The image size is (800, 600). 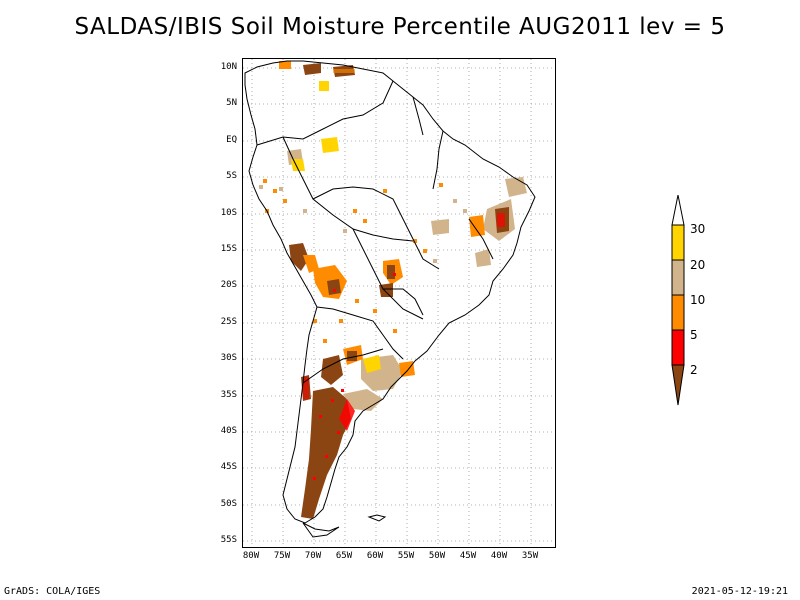 What do you see at coordinates (228, 504) in the screenshot?
I see `lat-label: 50S` at bounding box center [228, 504].